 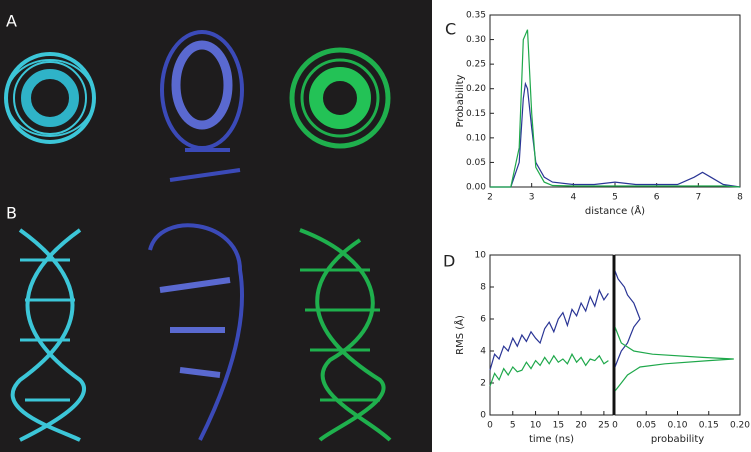 What do you see at coordinates (490, 198) in the screenshot?
I see `x-tick-label: 2` at bounding box center [490, 198].